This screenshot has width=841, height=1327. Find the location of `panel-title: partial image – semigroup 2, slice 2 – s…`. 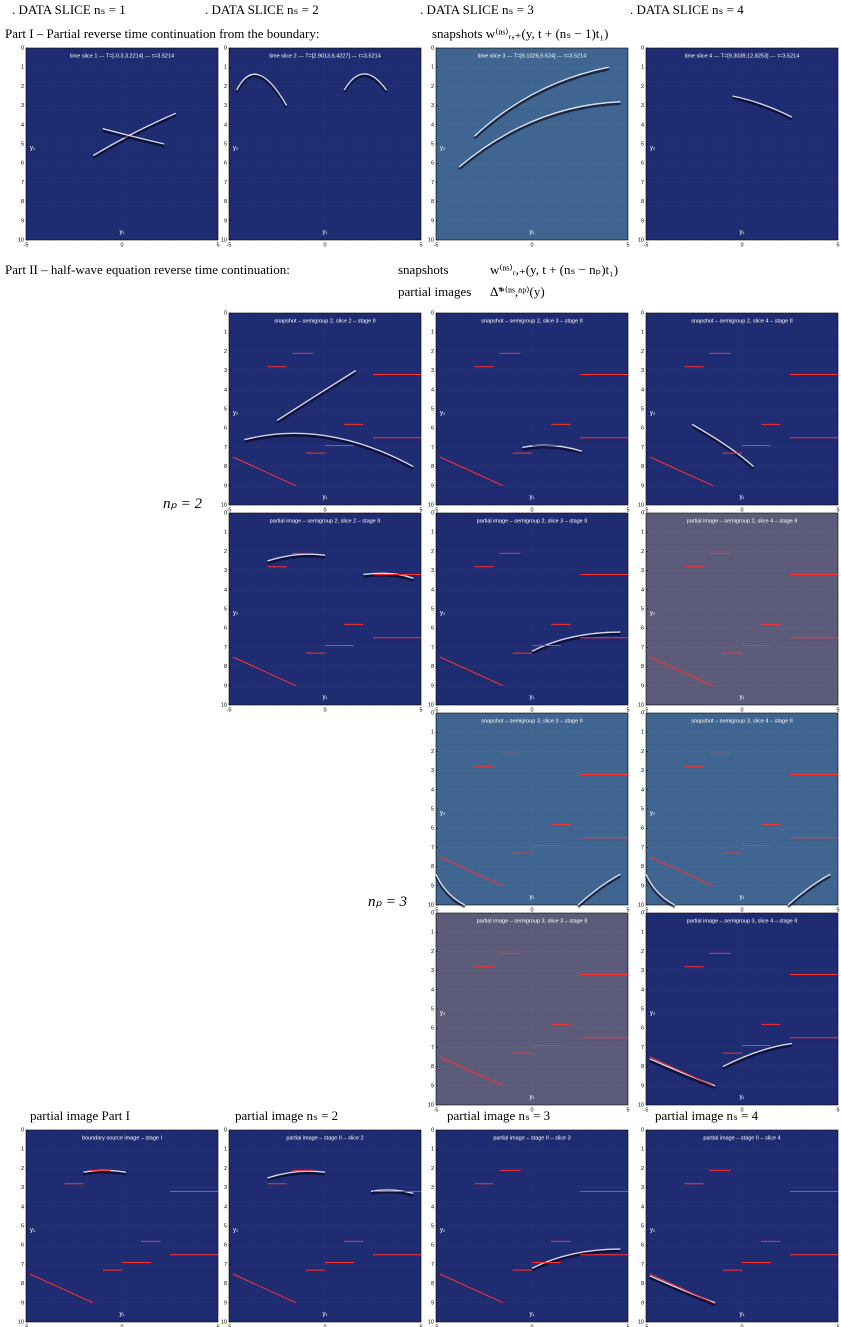

panel-title: partial image – semigroup 2, slice 2 – s… is located at coordinates (325, 521).